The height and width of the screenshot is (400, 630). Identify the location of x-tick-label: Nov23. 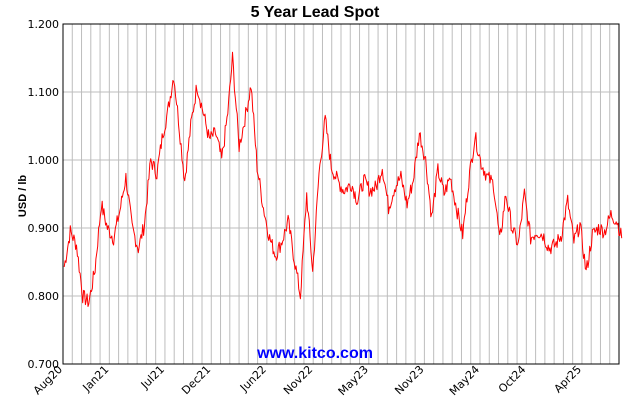
(409, 380).